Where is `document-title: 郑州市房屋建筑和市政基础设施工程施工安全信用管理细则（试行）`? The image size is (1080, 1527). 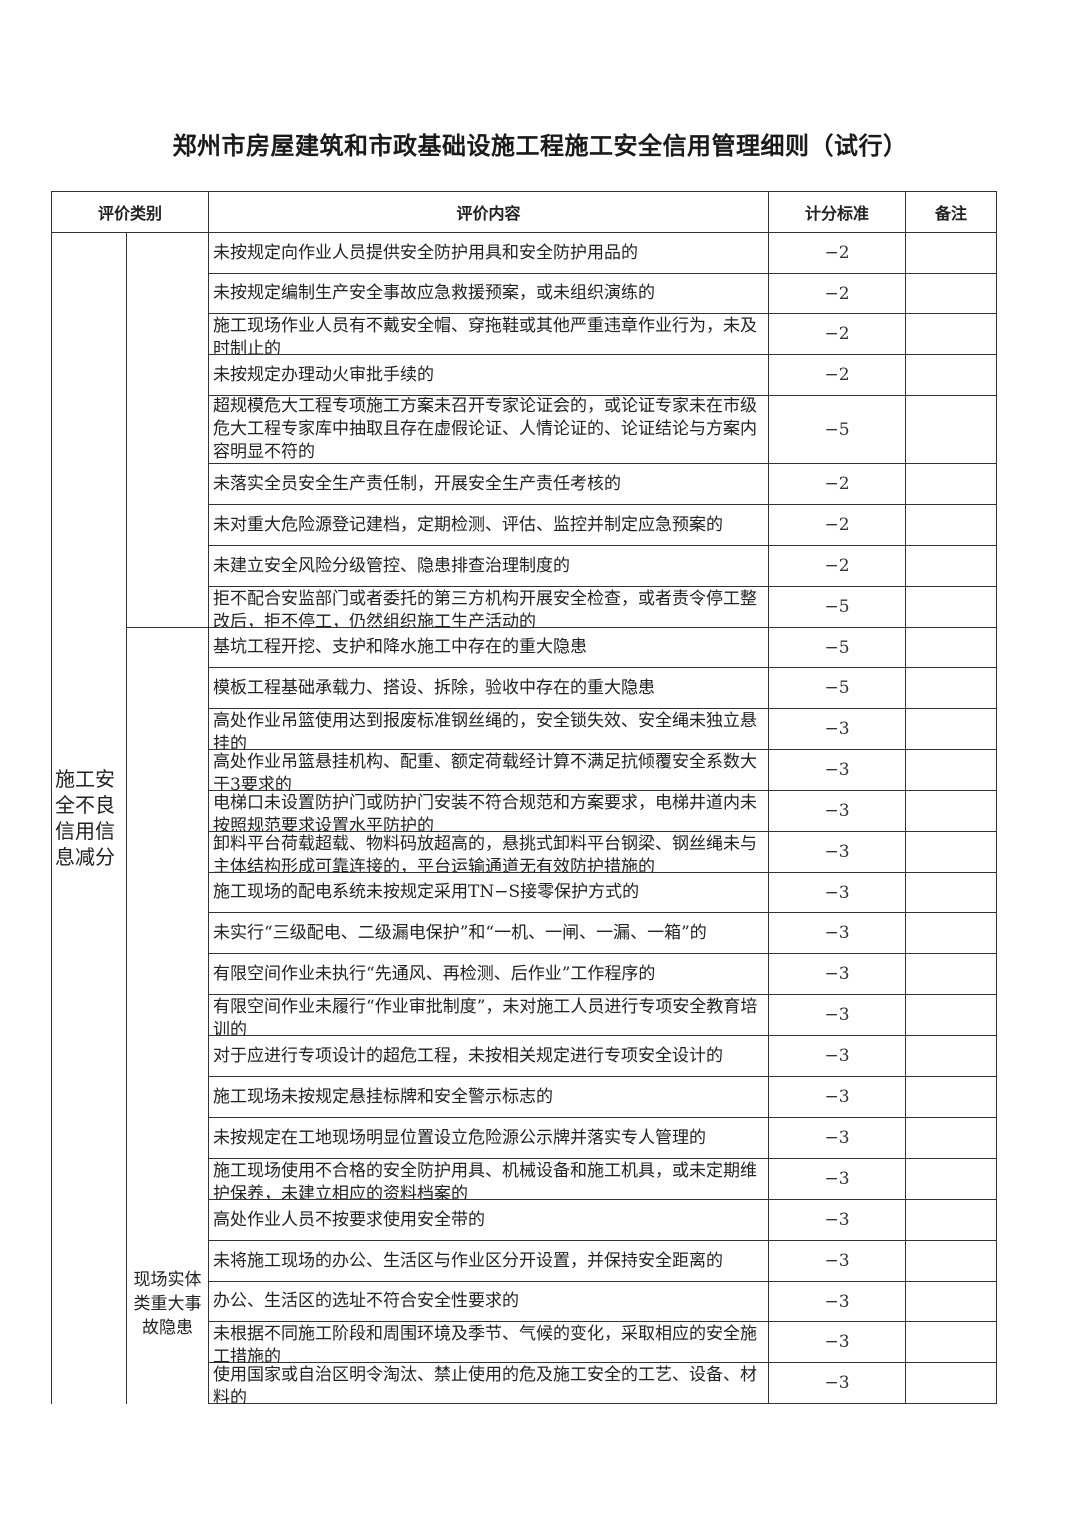
document-title: 郑州市房屋建筑和市政基础设施工程施工安全信用管理细则（试行） is located at coordinates (540, 145).